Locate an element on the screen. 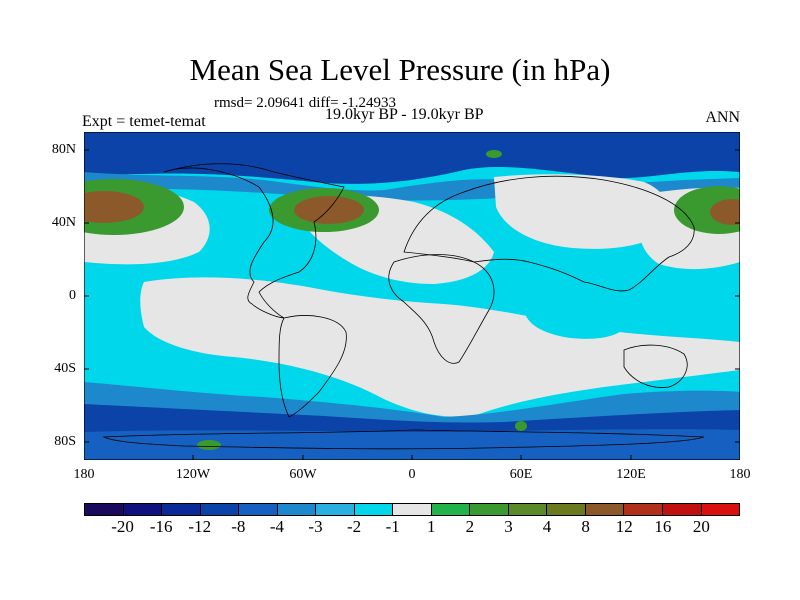  colorbar-label: 2 is located at coordinates (470, 526).